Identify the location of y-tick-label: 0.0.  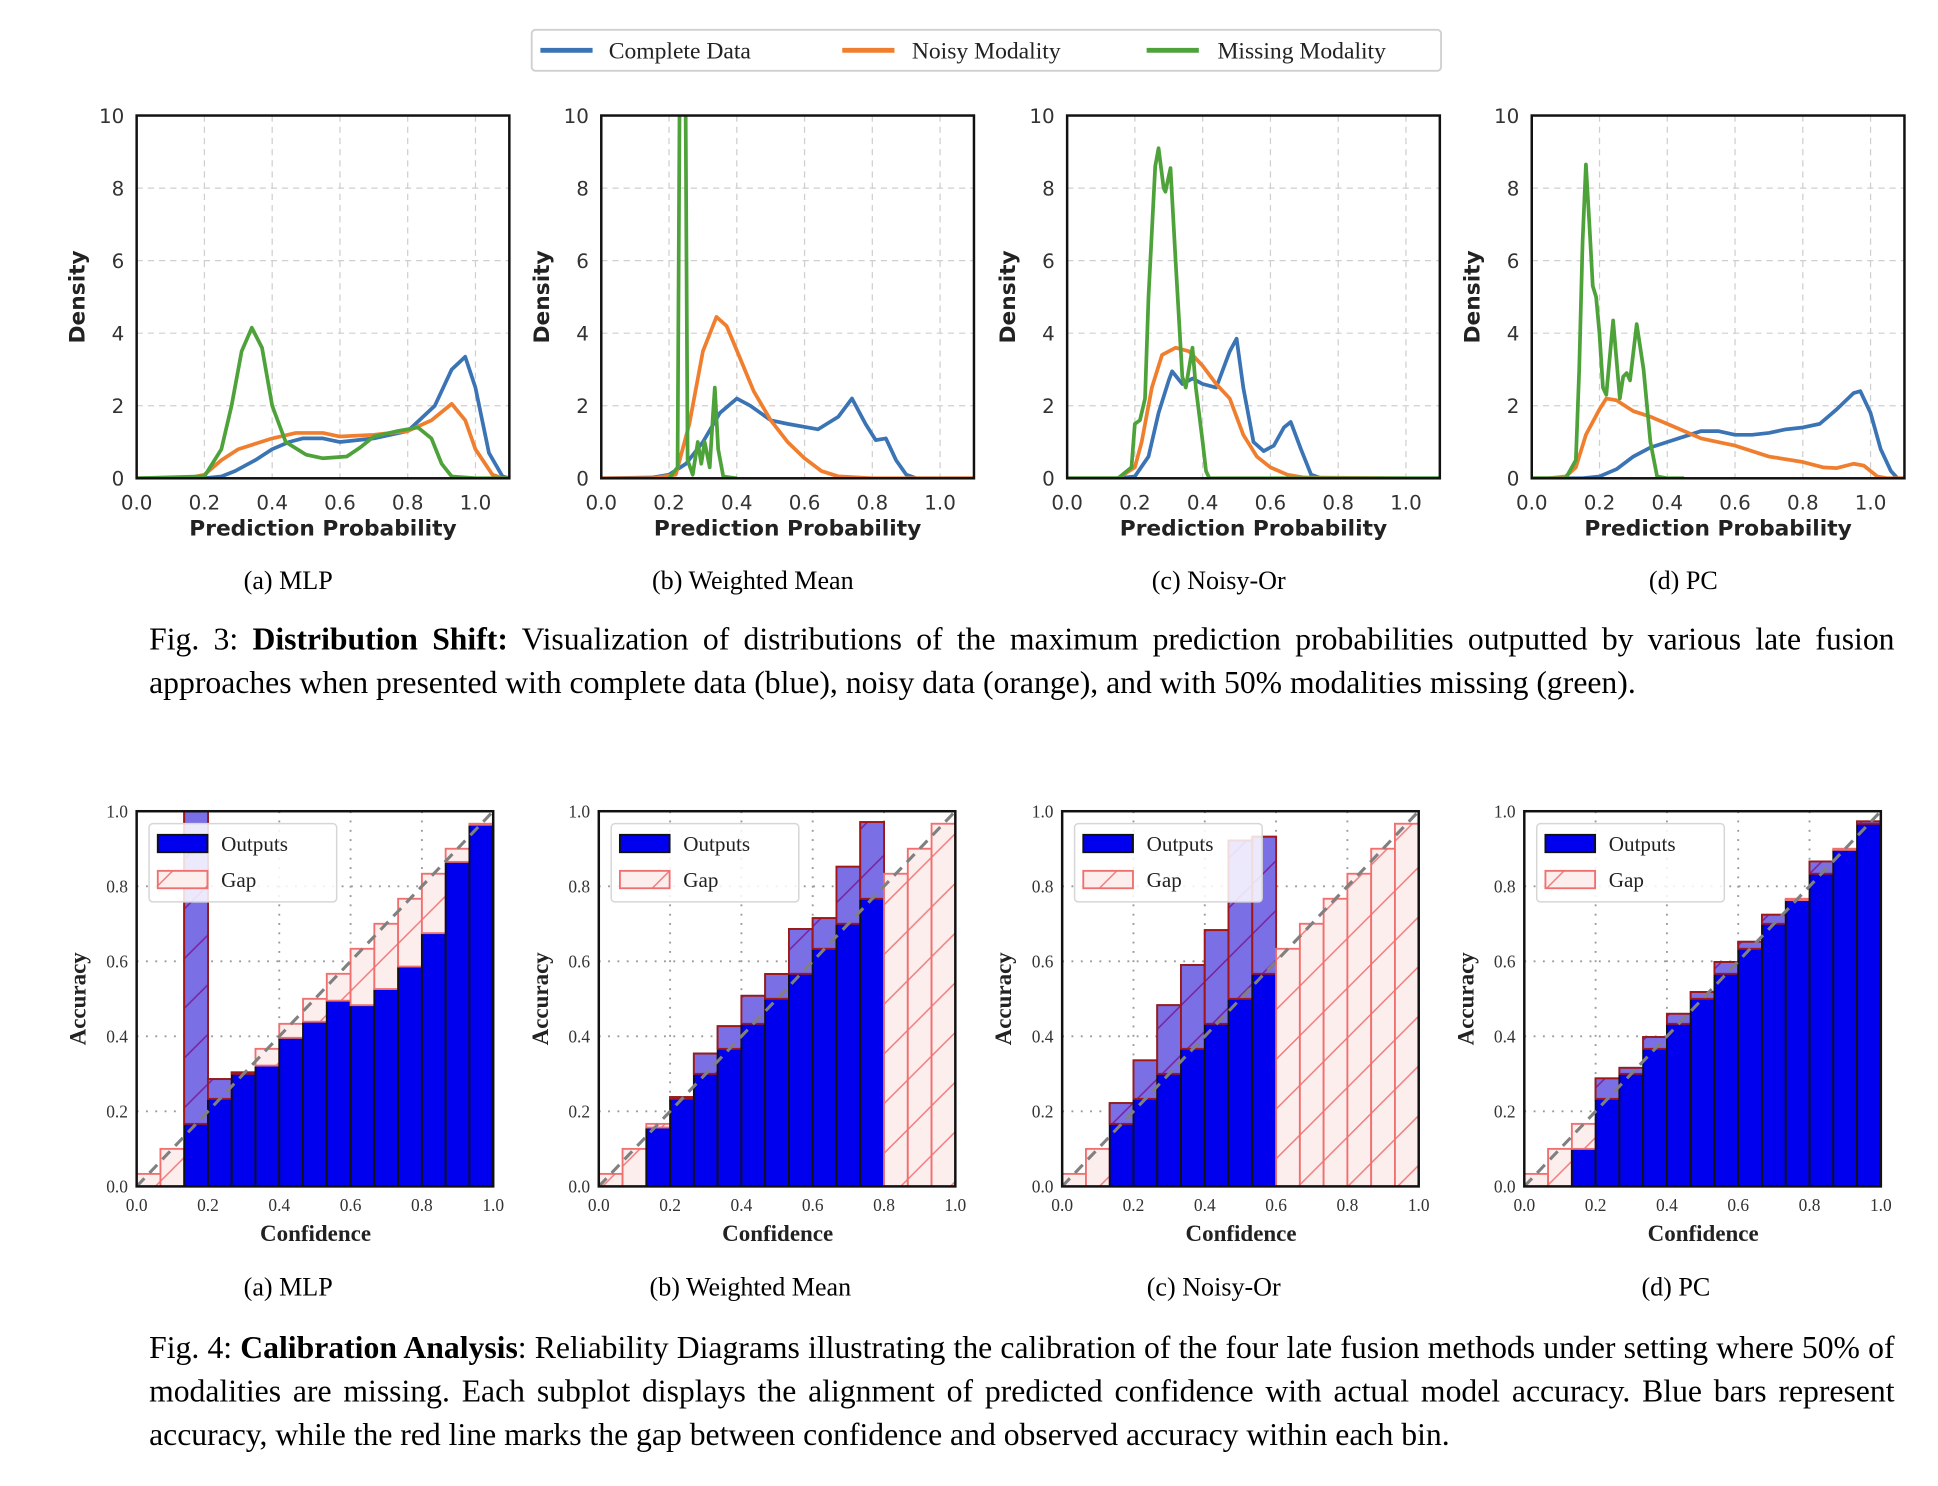
(117, 1187).